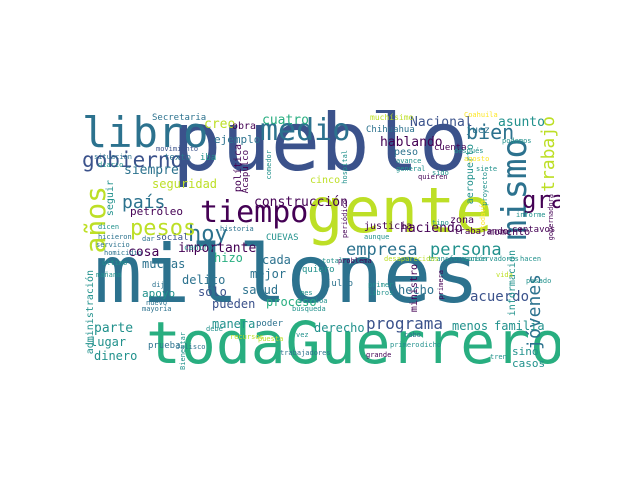 The height and width of the screenshot is (480, 640). What do you see at coordinates (382, 250) in the screenshot?
I see `word-empresa: empresa` at bounding box center [382, 250].